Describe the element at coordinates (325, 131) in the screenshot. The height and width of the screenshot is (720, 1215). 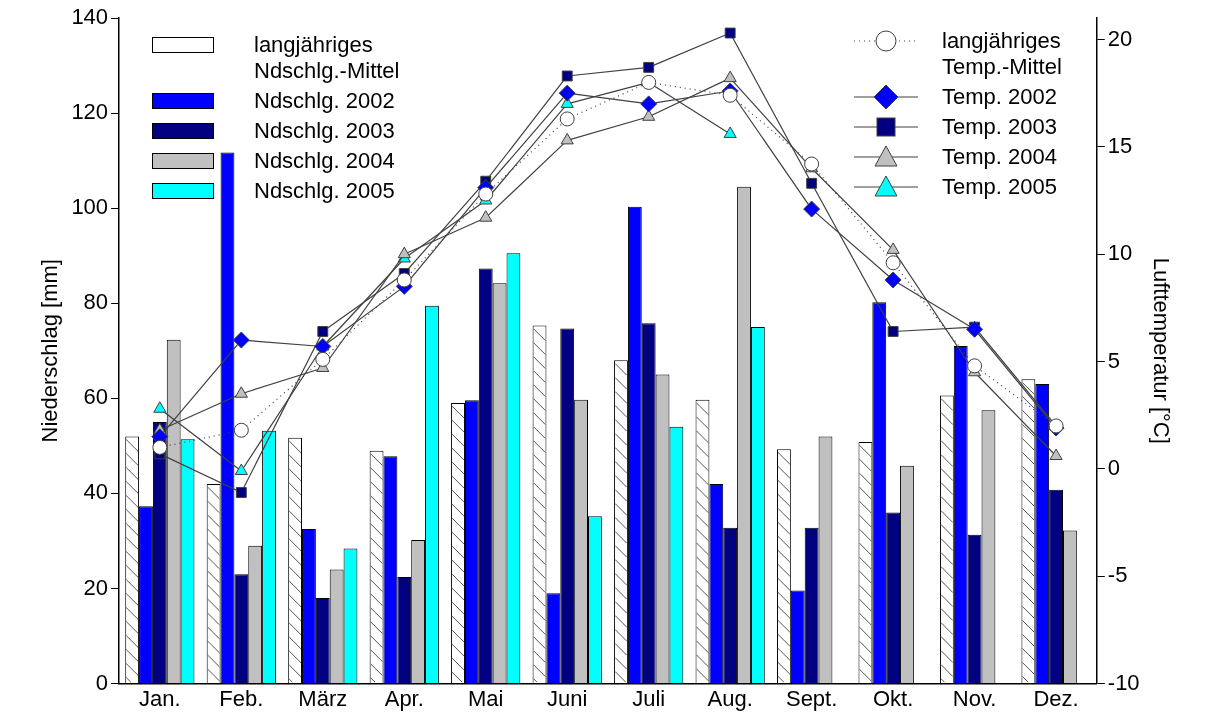
I see `legend-label: Ndschlg. 2003` at that location.